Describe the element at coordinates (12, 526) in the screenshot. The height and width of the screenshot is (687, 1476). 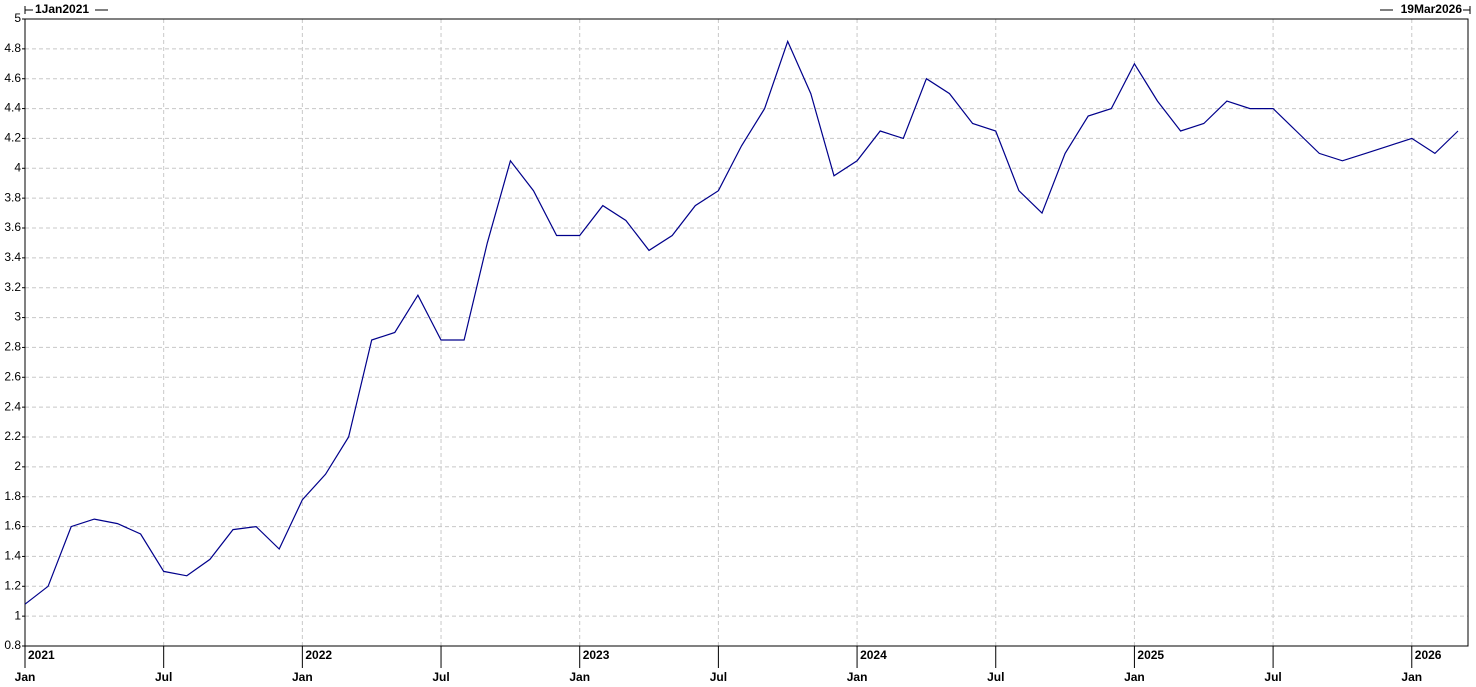
I see `y-tick-label: 1.6` at that location.